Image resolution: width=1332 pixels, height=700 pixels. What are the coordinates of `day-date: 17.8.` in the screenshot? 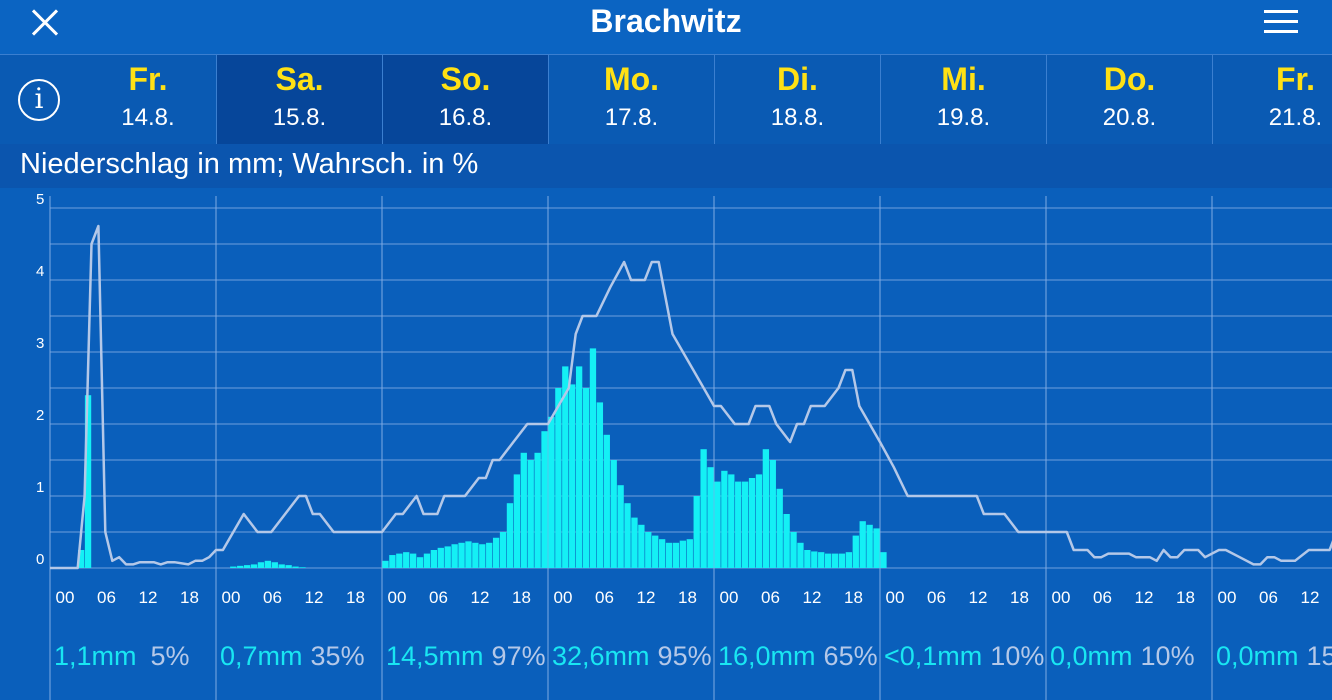 It's located at (631, 117).